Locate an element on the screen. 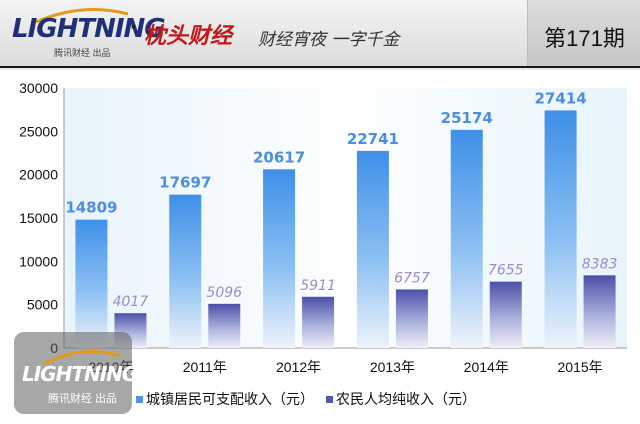  issue-box: 第171期 is located at coordinates (583, 33).